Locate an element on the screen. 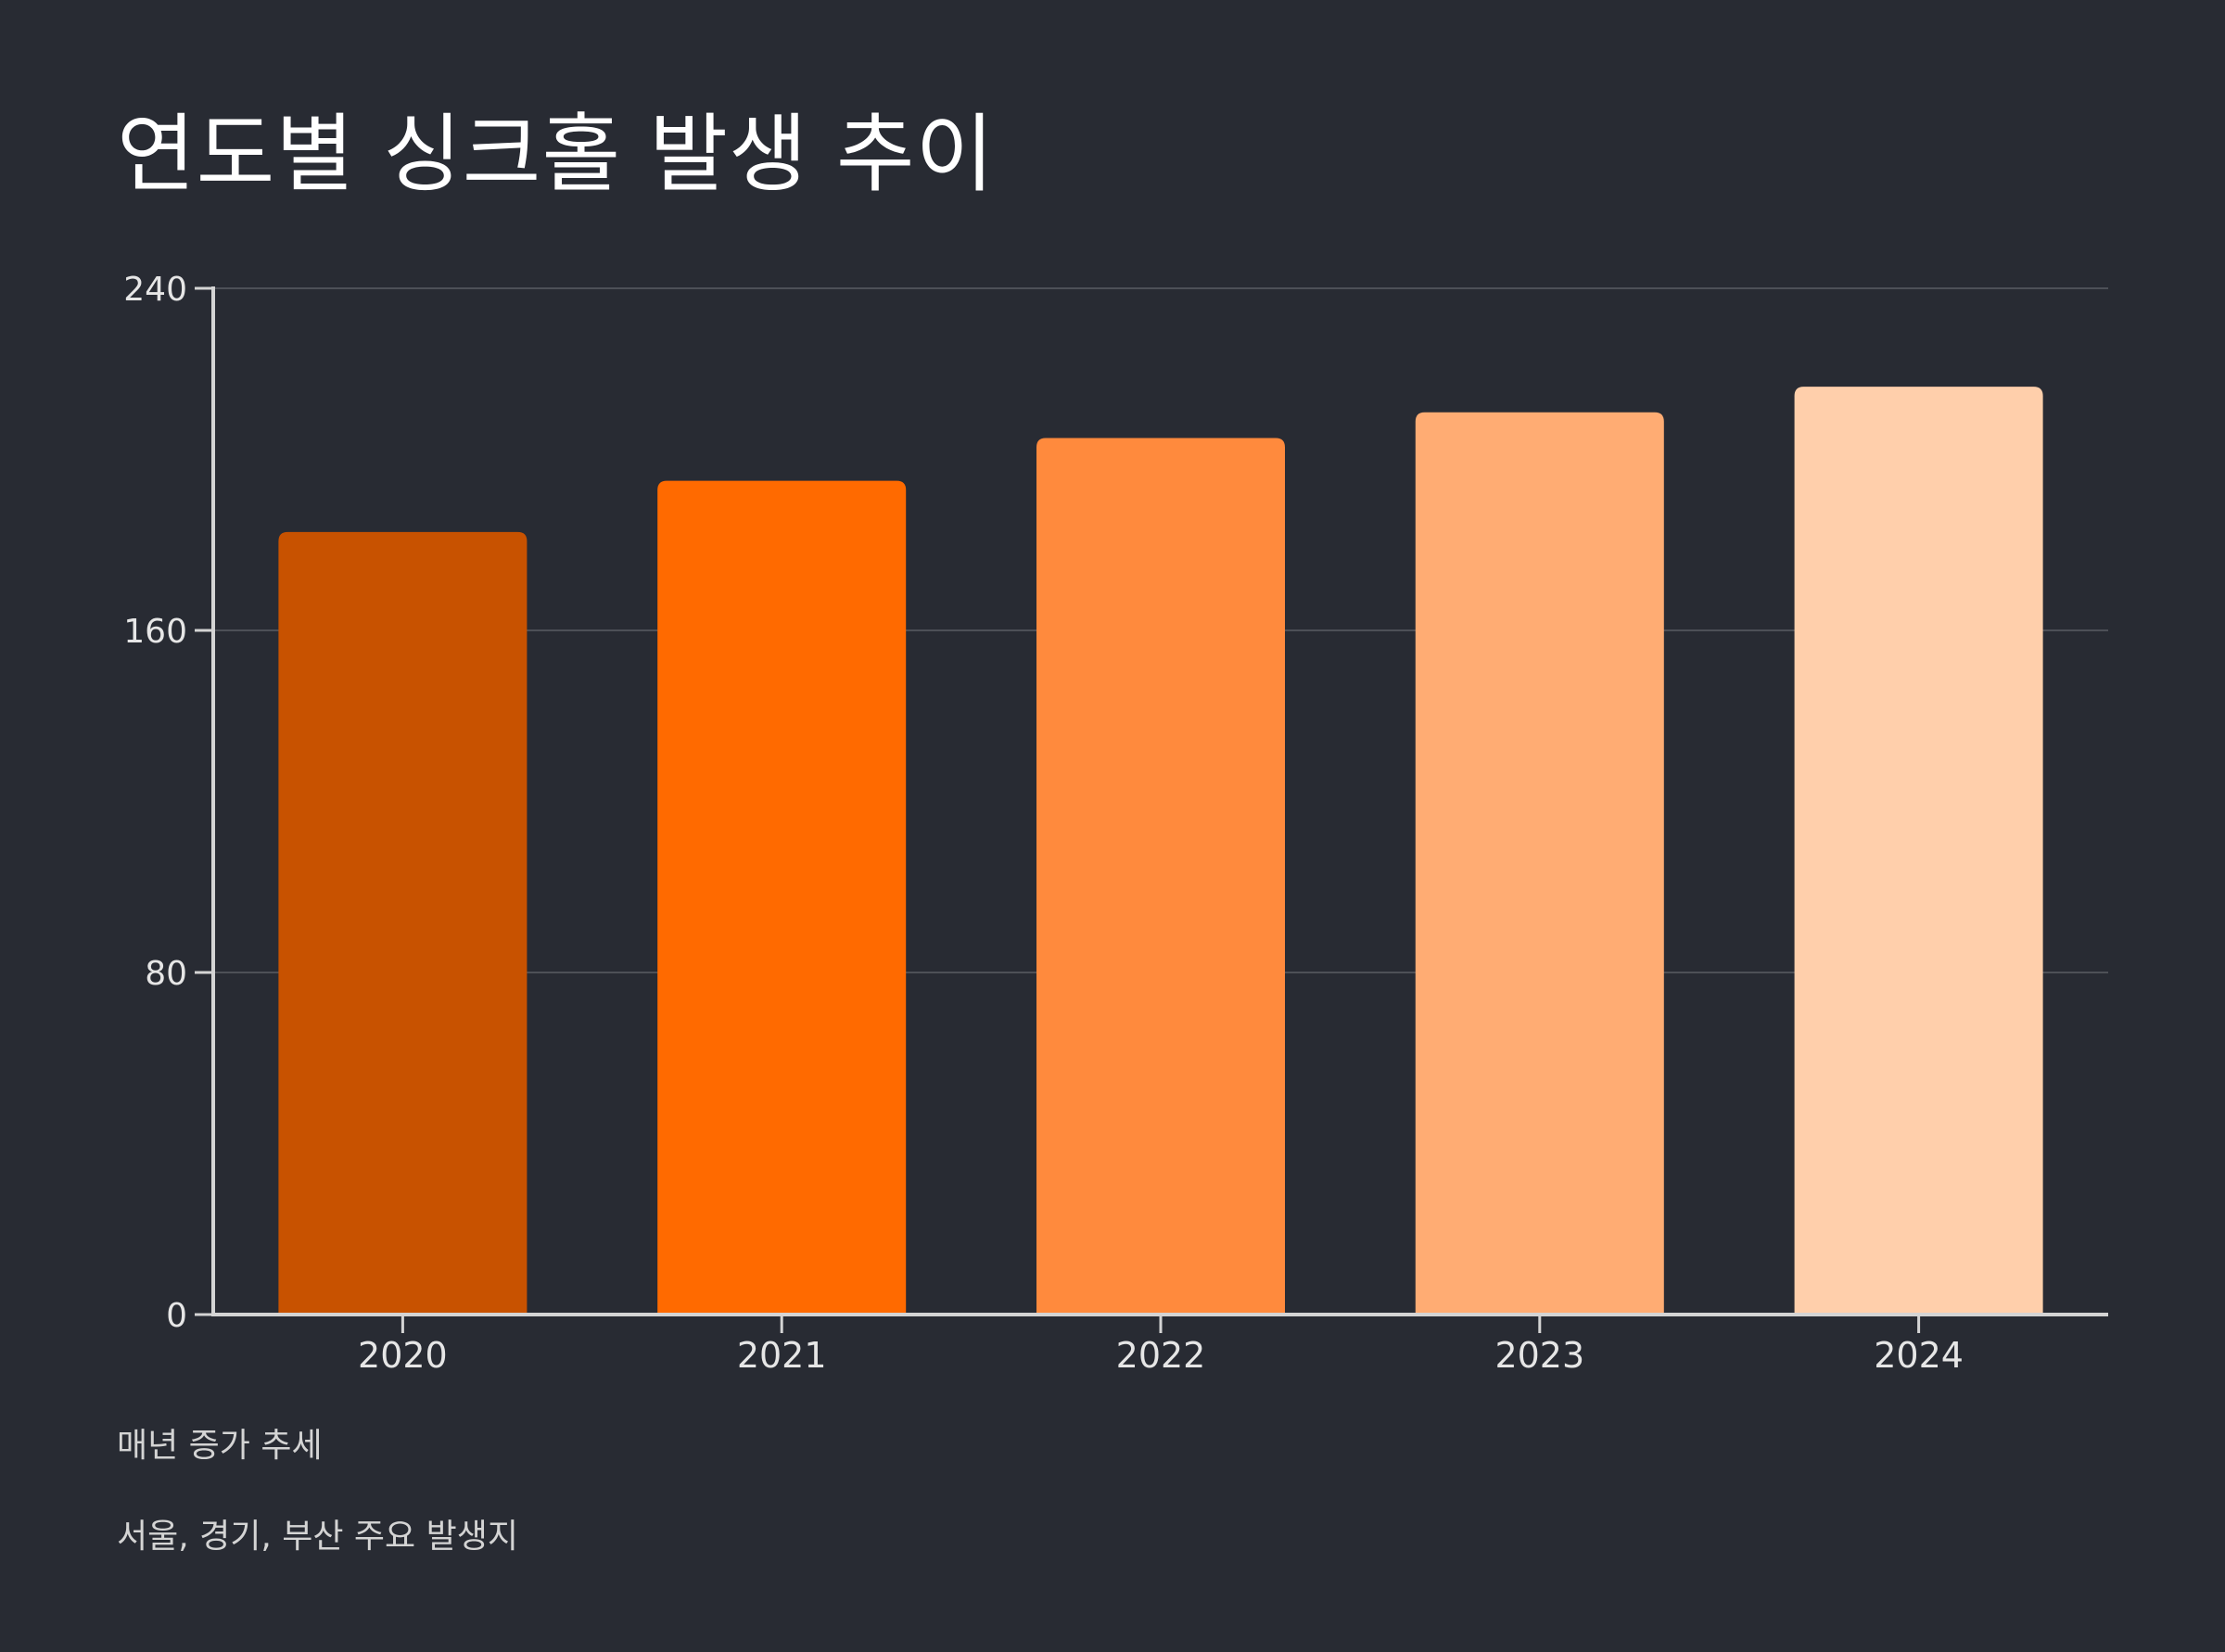 This screenshot has height=1652, width=2225. x-tick-label-2023: 2023 is located at coordinates (1539, 1355).